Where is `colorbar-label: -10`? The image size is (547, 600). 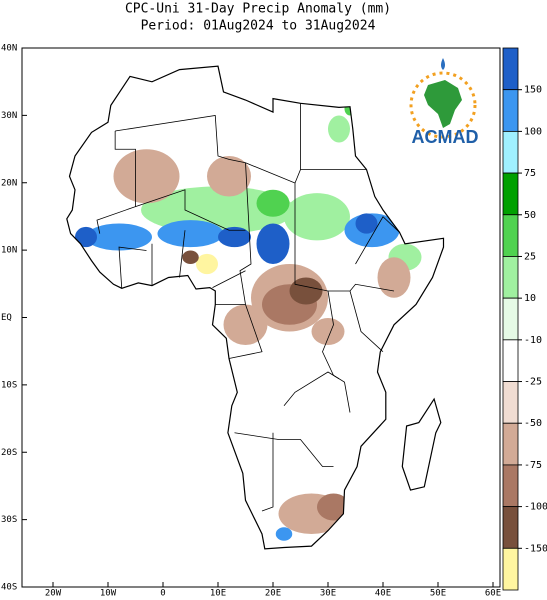
colorbar-label: -10 is located at coordinates (533, 340).